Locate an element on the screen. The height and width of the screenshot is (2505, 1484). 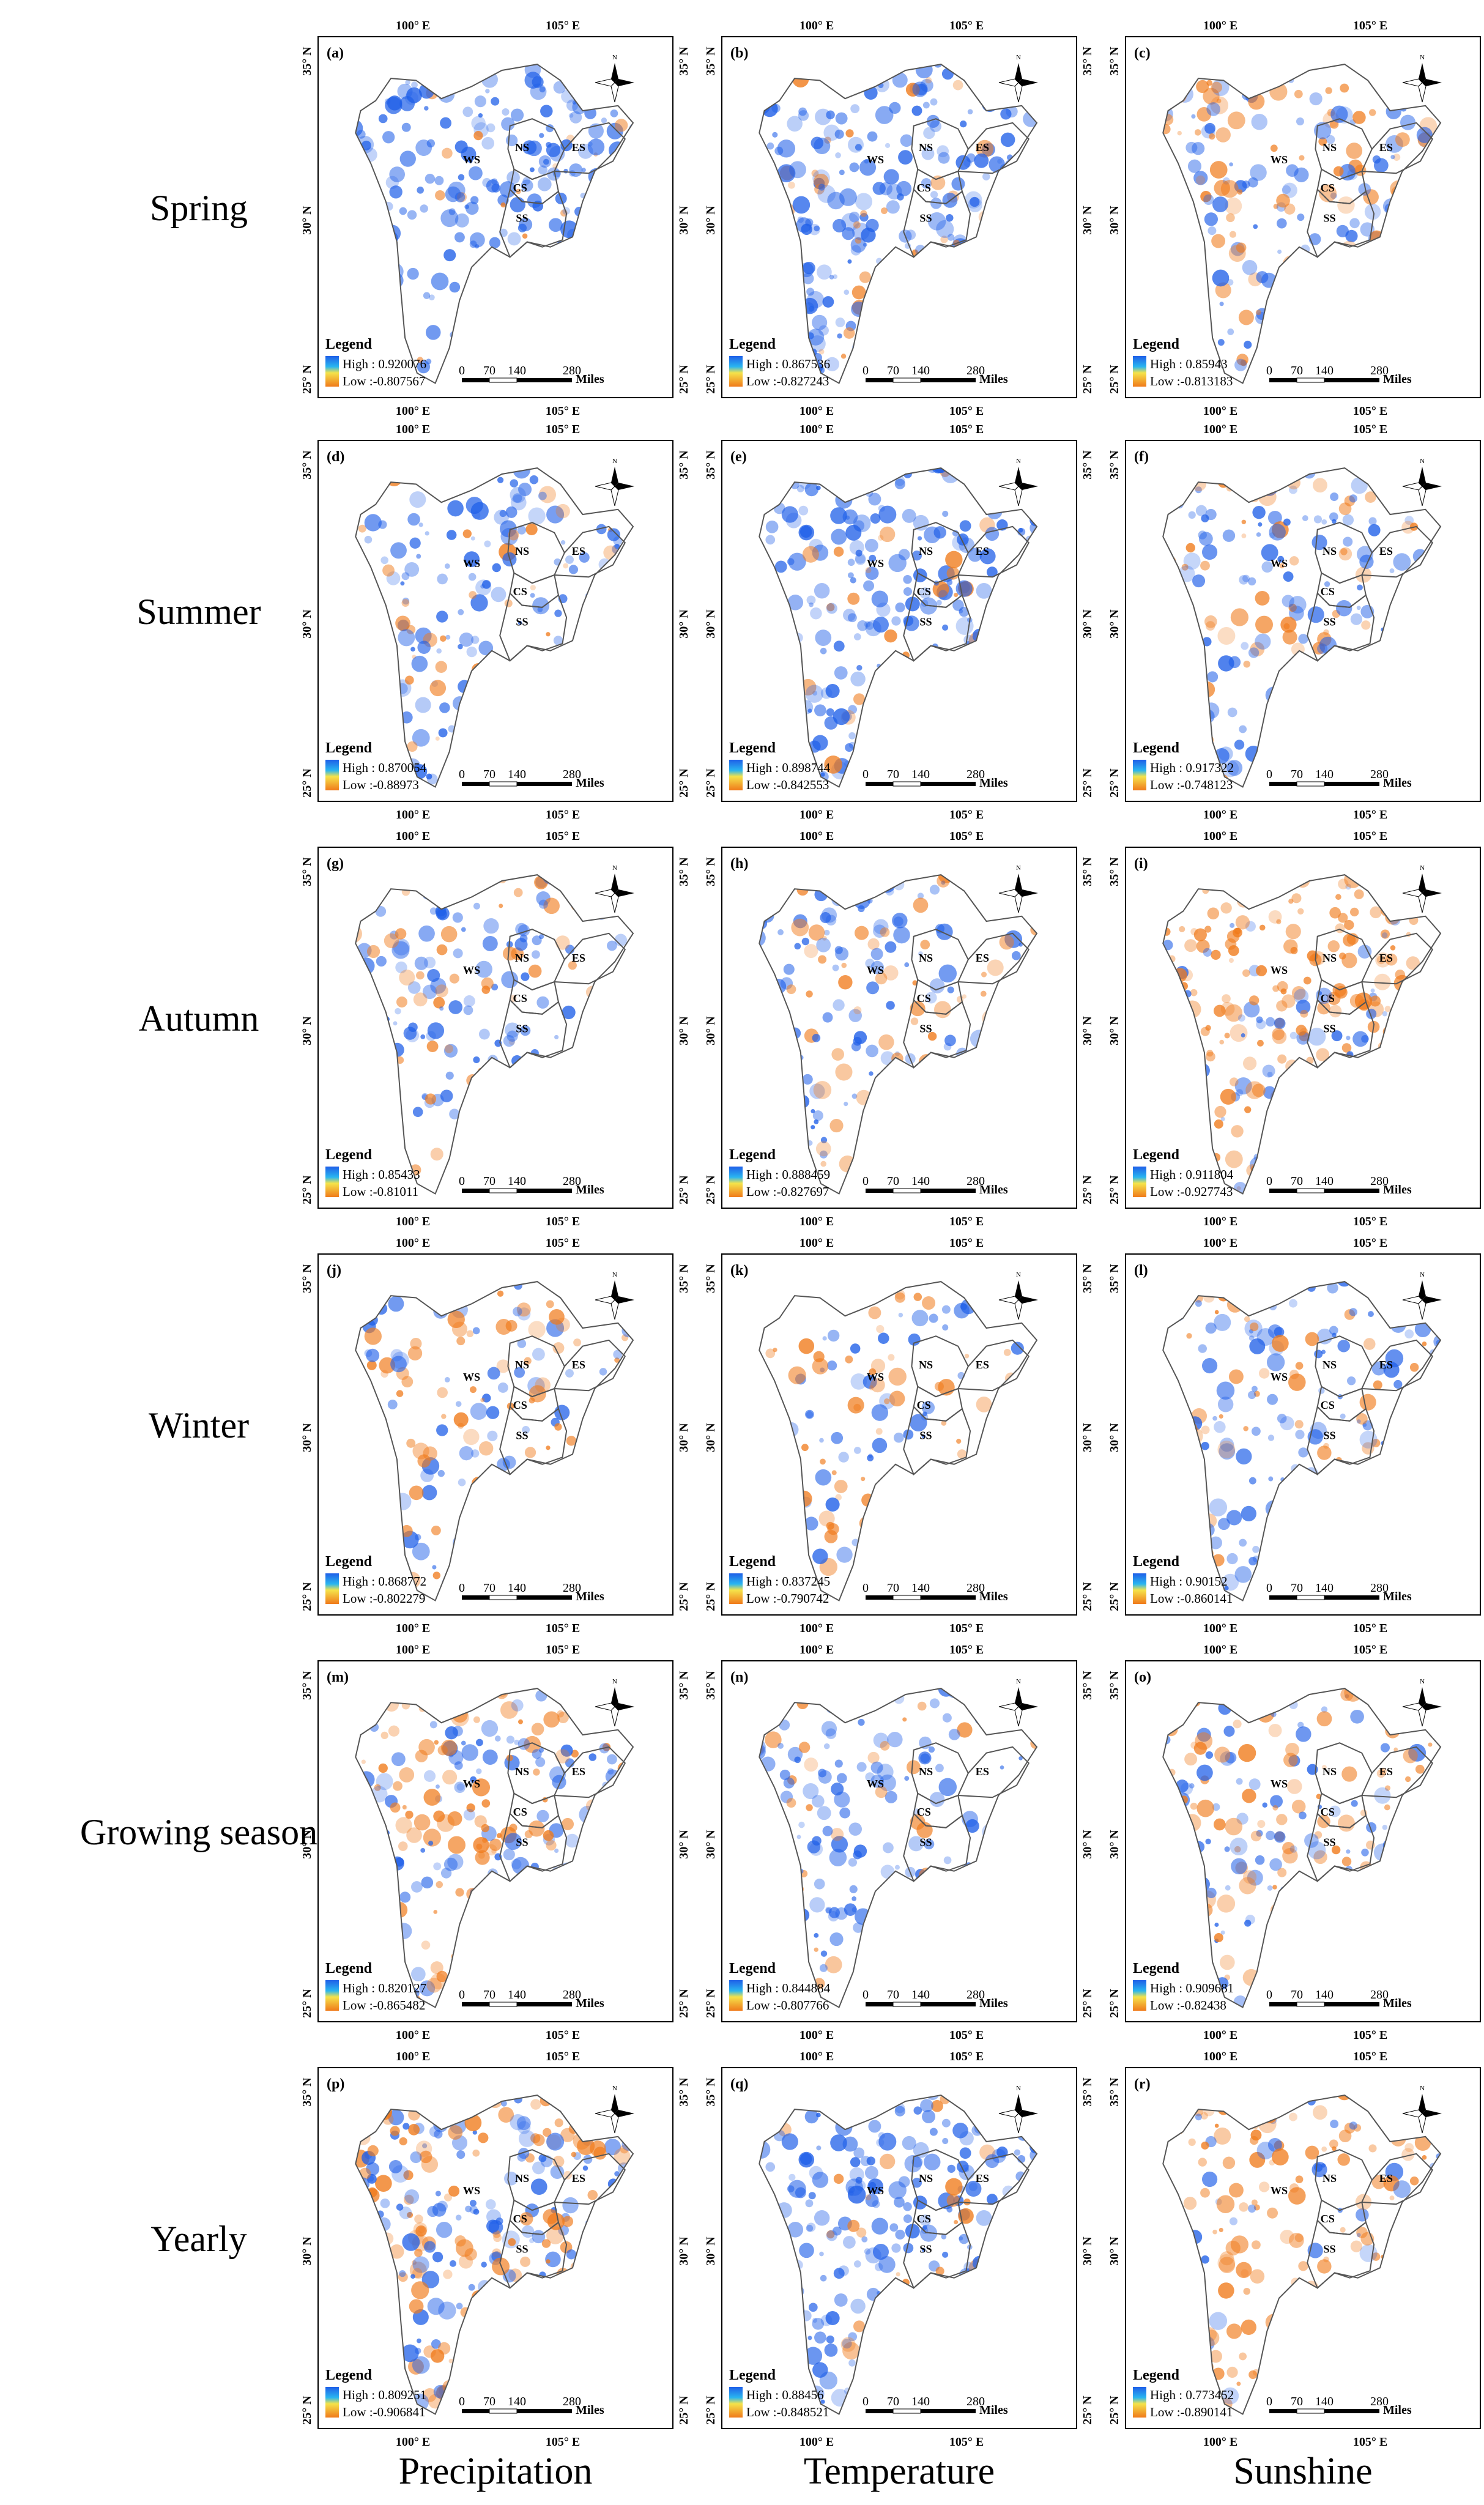
region-label: SS is located at coordinates (925, 218).